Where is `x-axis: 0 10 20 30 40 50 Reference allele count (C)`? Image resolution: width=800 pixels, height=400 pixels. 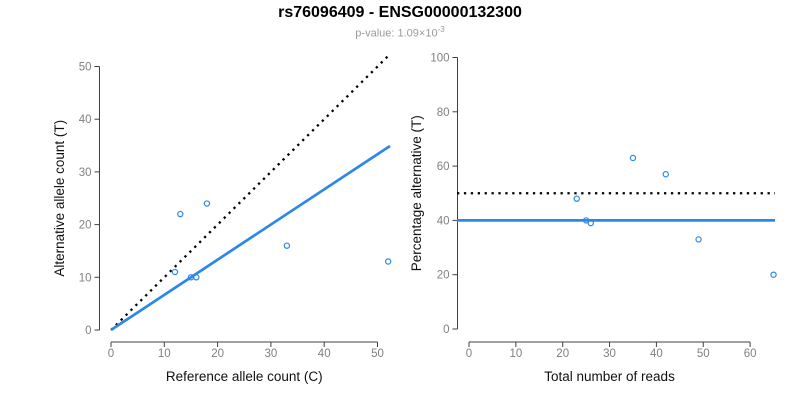 x-axis: 0 10 20 30 40 50 Reference allele count (C) is located at coordinates (246, 362).